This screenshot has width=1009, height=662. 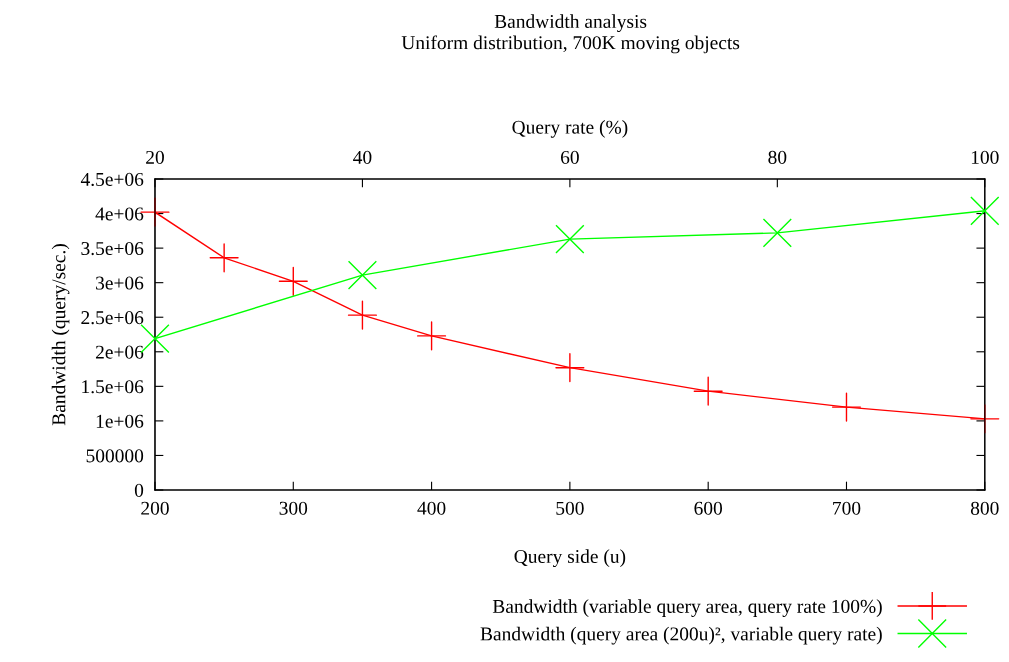 I want to click on y-tick-label: 2.5e+06, so click(x=112, y=318).